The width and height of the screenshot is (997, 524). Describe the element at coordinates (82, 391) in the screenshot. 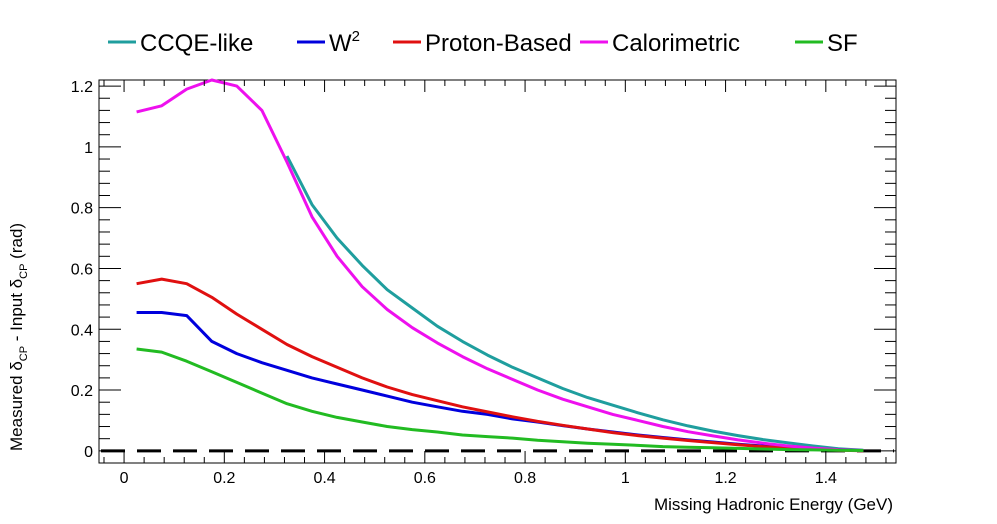

I see `y-tick-label: 0.2` at that location.